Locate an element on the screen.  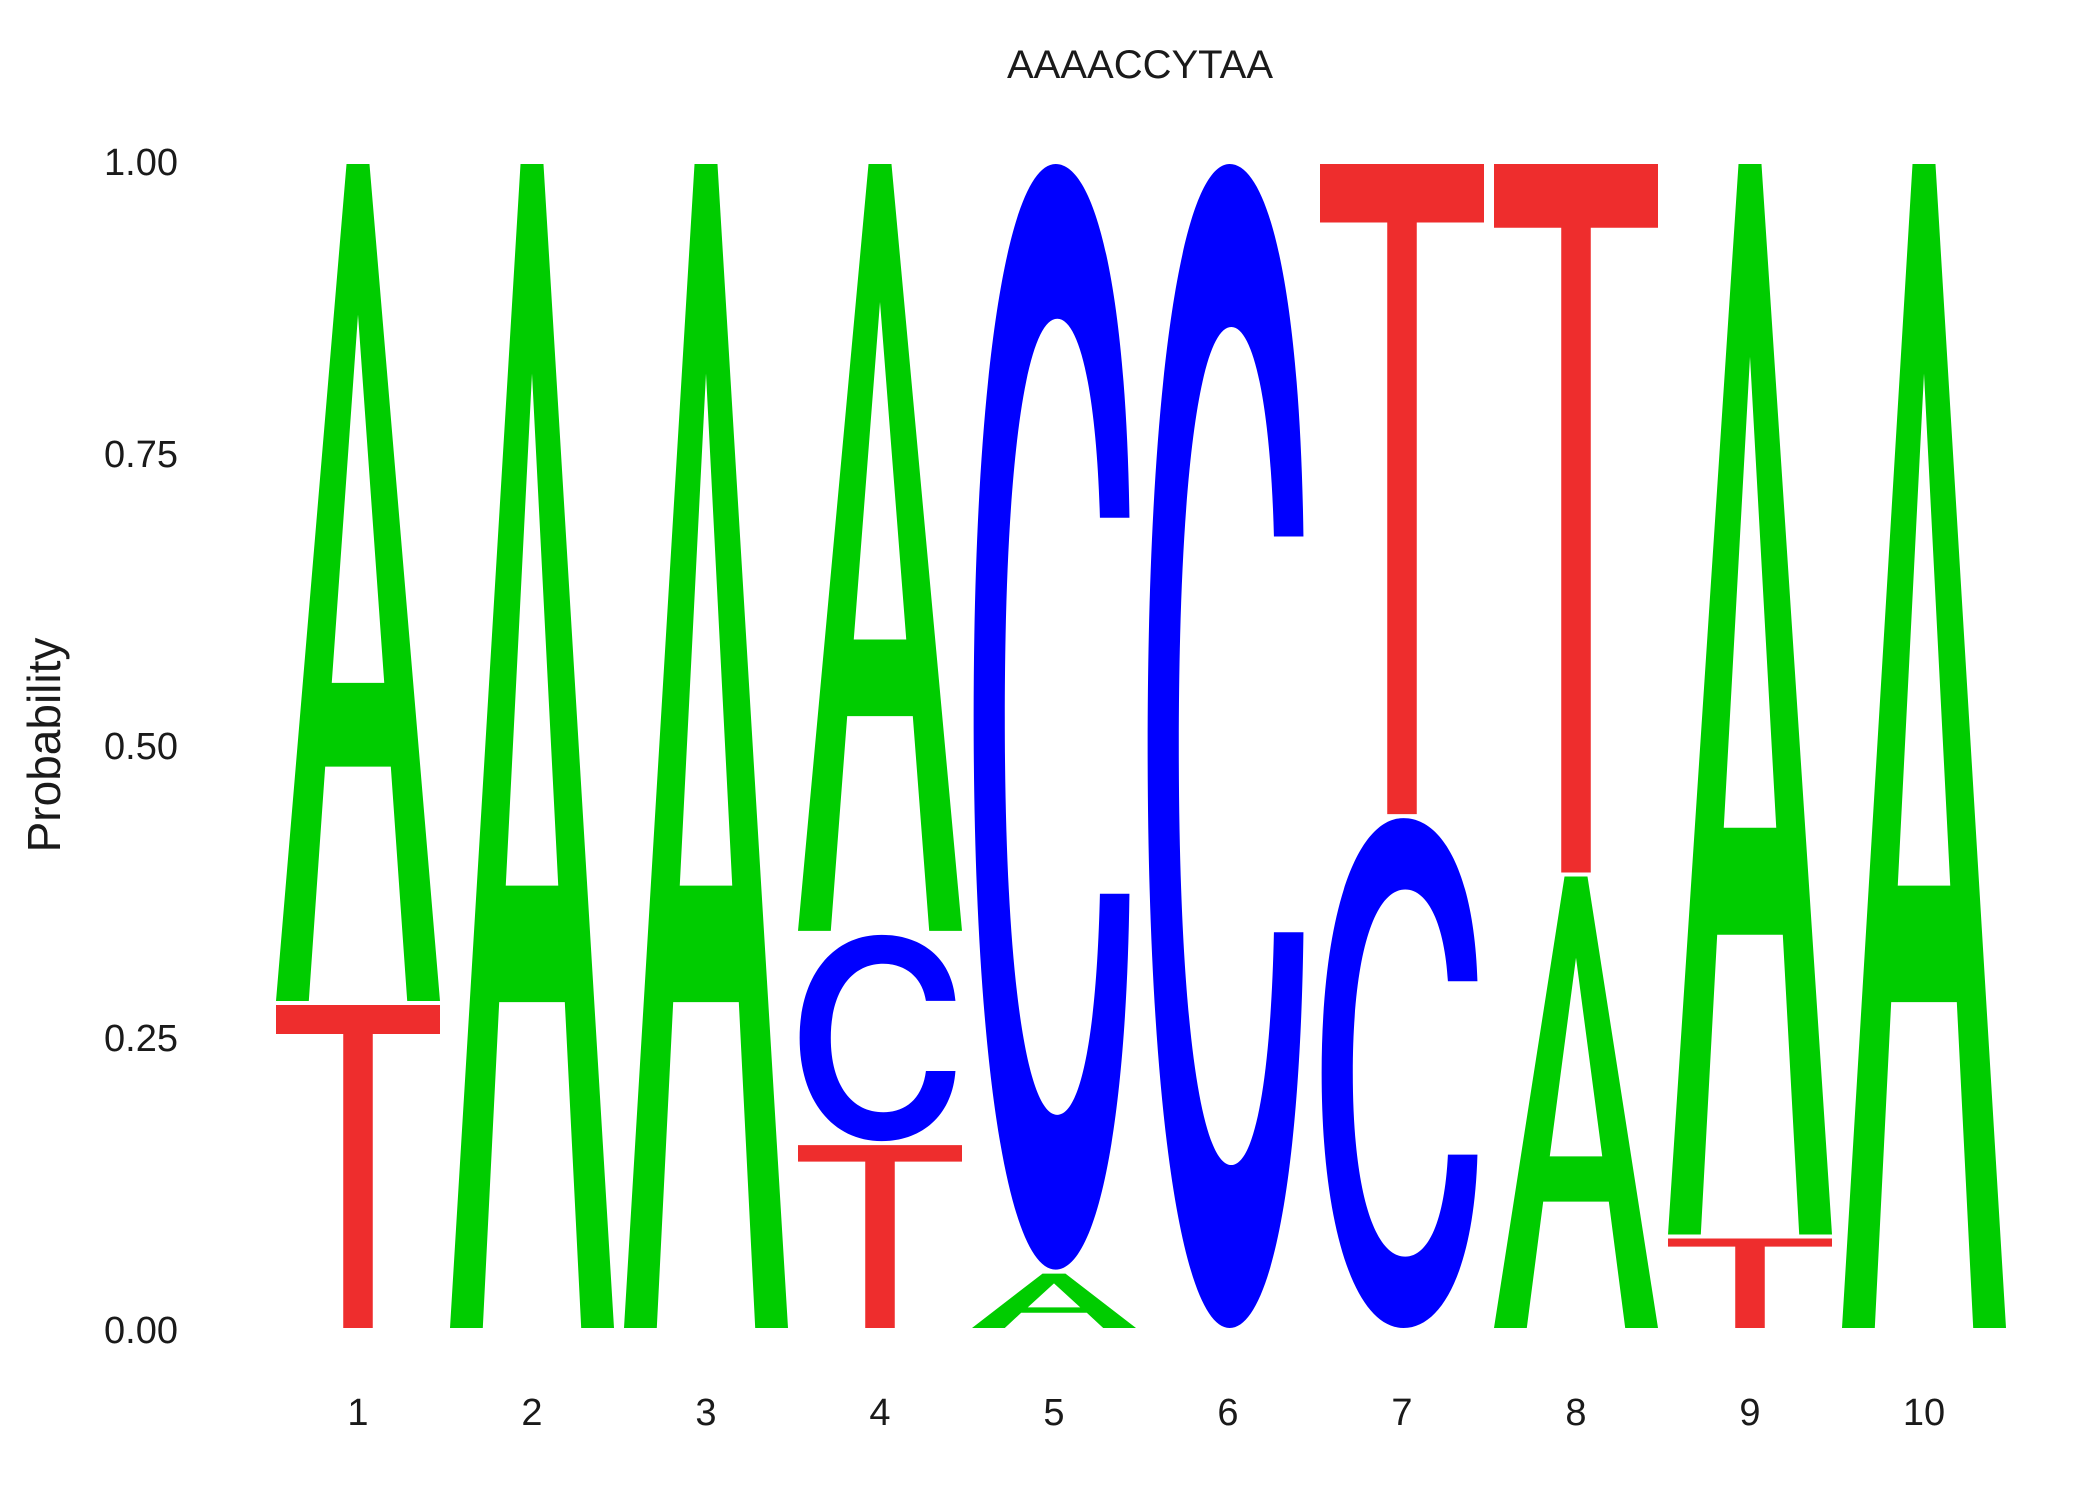
x-tick-label: 9 is located at coordinates (1749, 1413).